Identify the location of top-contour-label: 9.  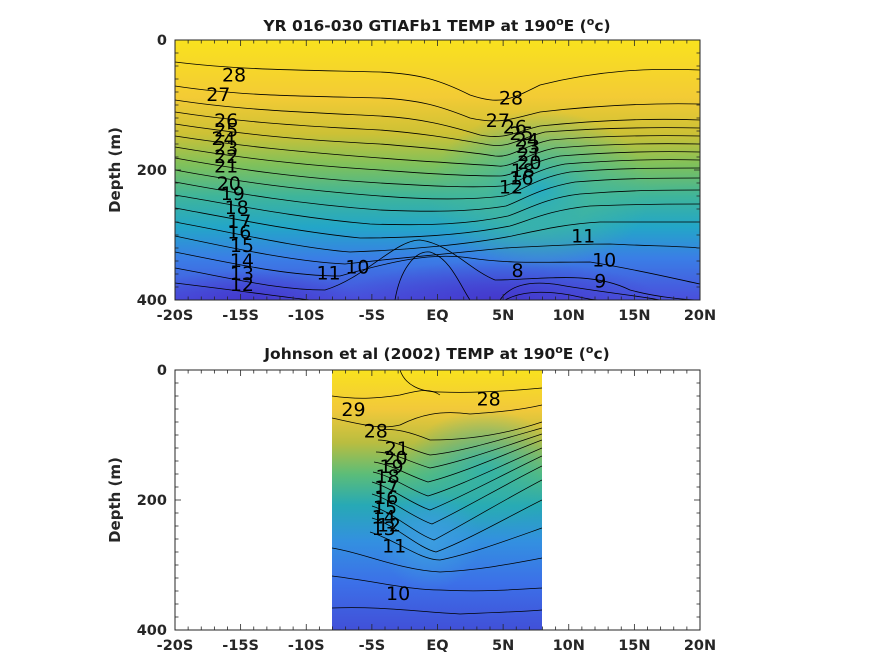
(600, 281).